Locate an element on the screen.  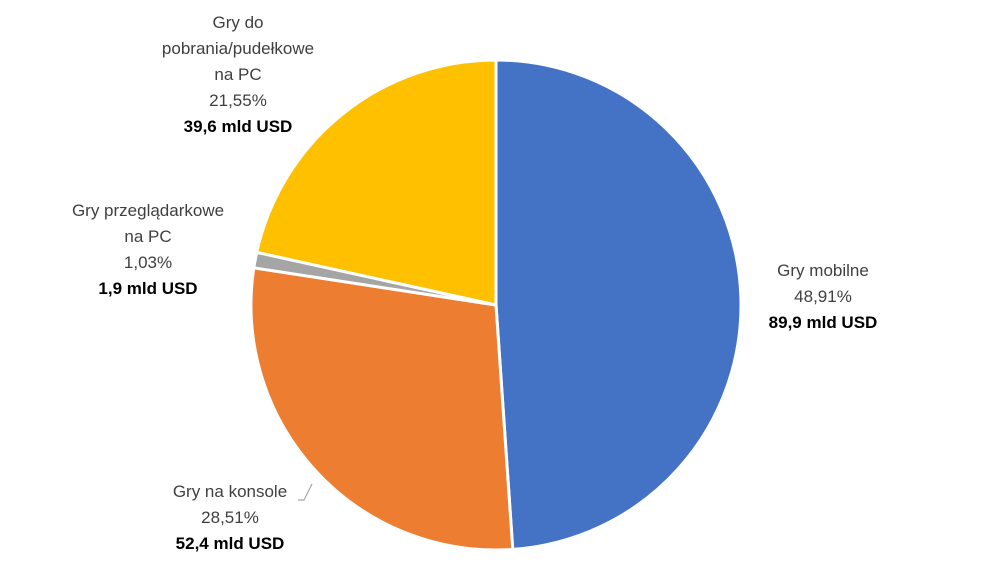
category-name: Gry do pobrania/pudełkowe na PC is located at coordinates (238, 48).